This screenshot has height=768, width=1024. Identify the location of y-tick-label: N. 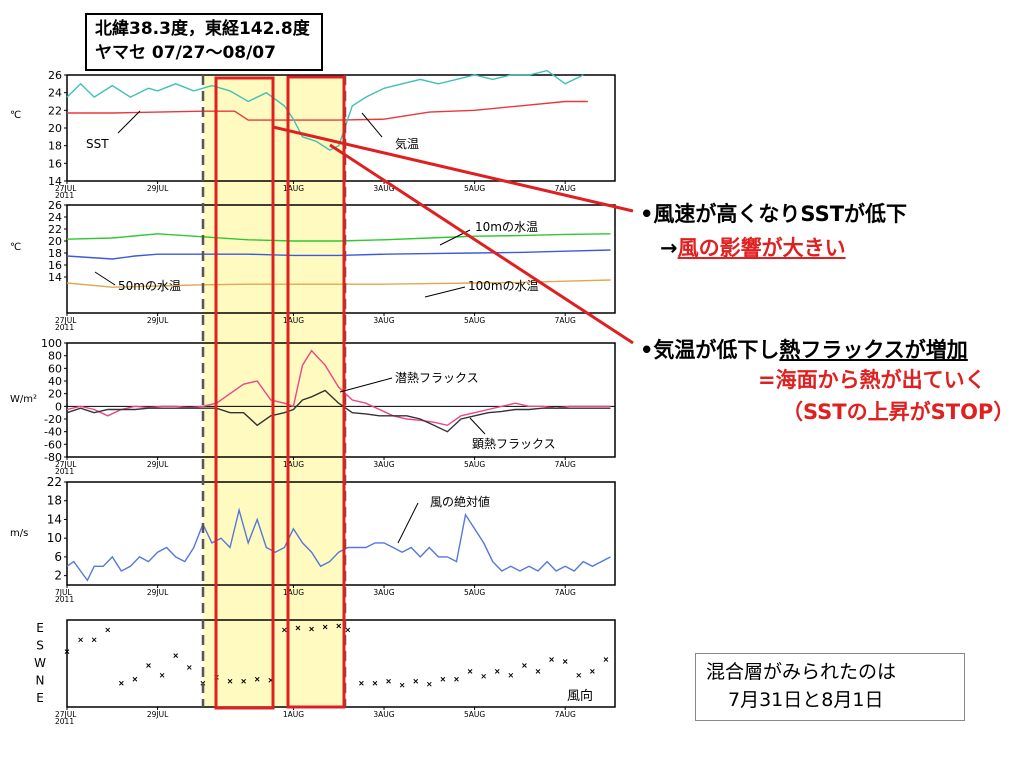
(40, 681).